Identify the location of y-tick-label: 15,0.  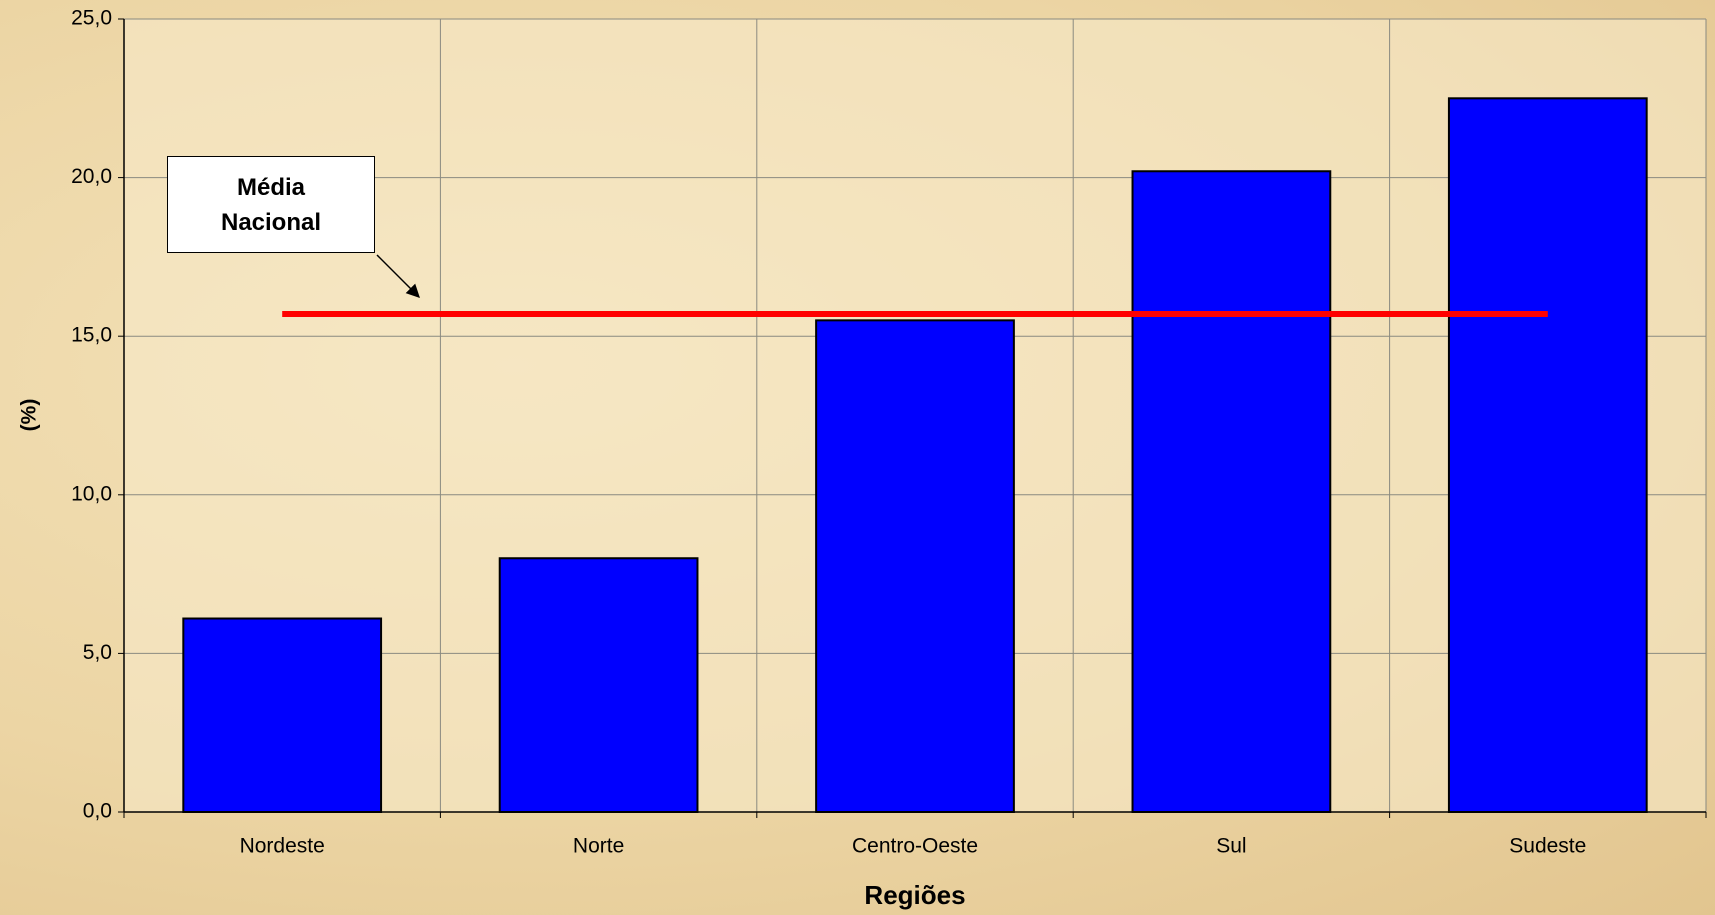
(91, 335).